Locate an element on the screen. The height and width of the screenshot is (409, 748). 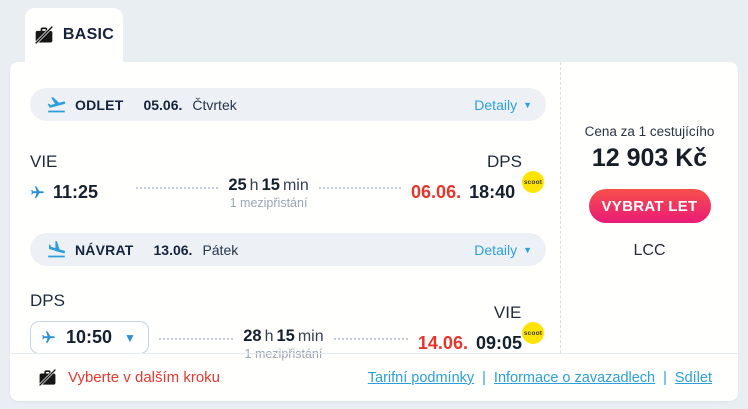
leg-type-label: NÁVRAT is located at coordinates (104, 249).